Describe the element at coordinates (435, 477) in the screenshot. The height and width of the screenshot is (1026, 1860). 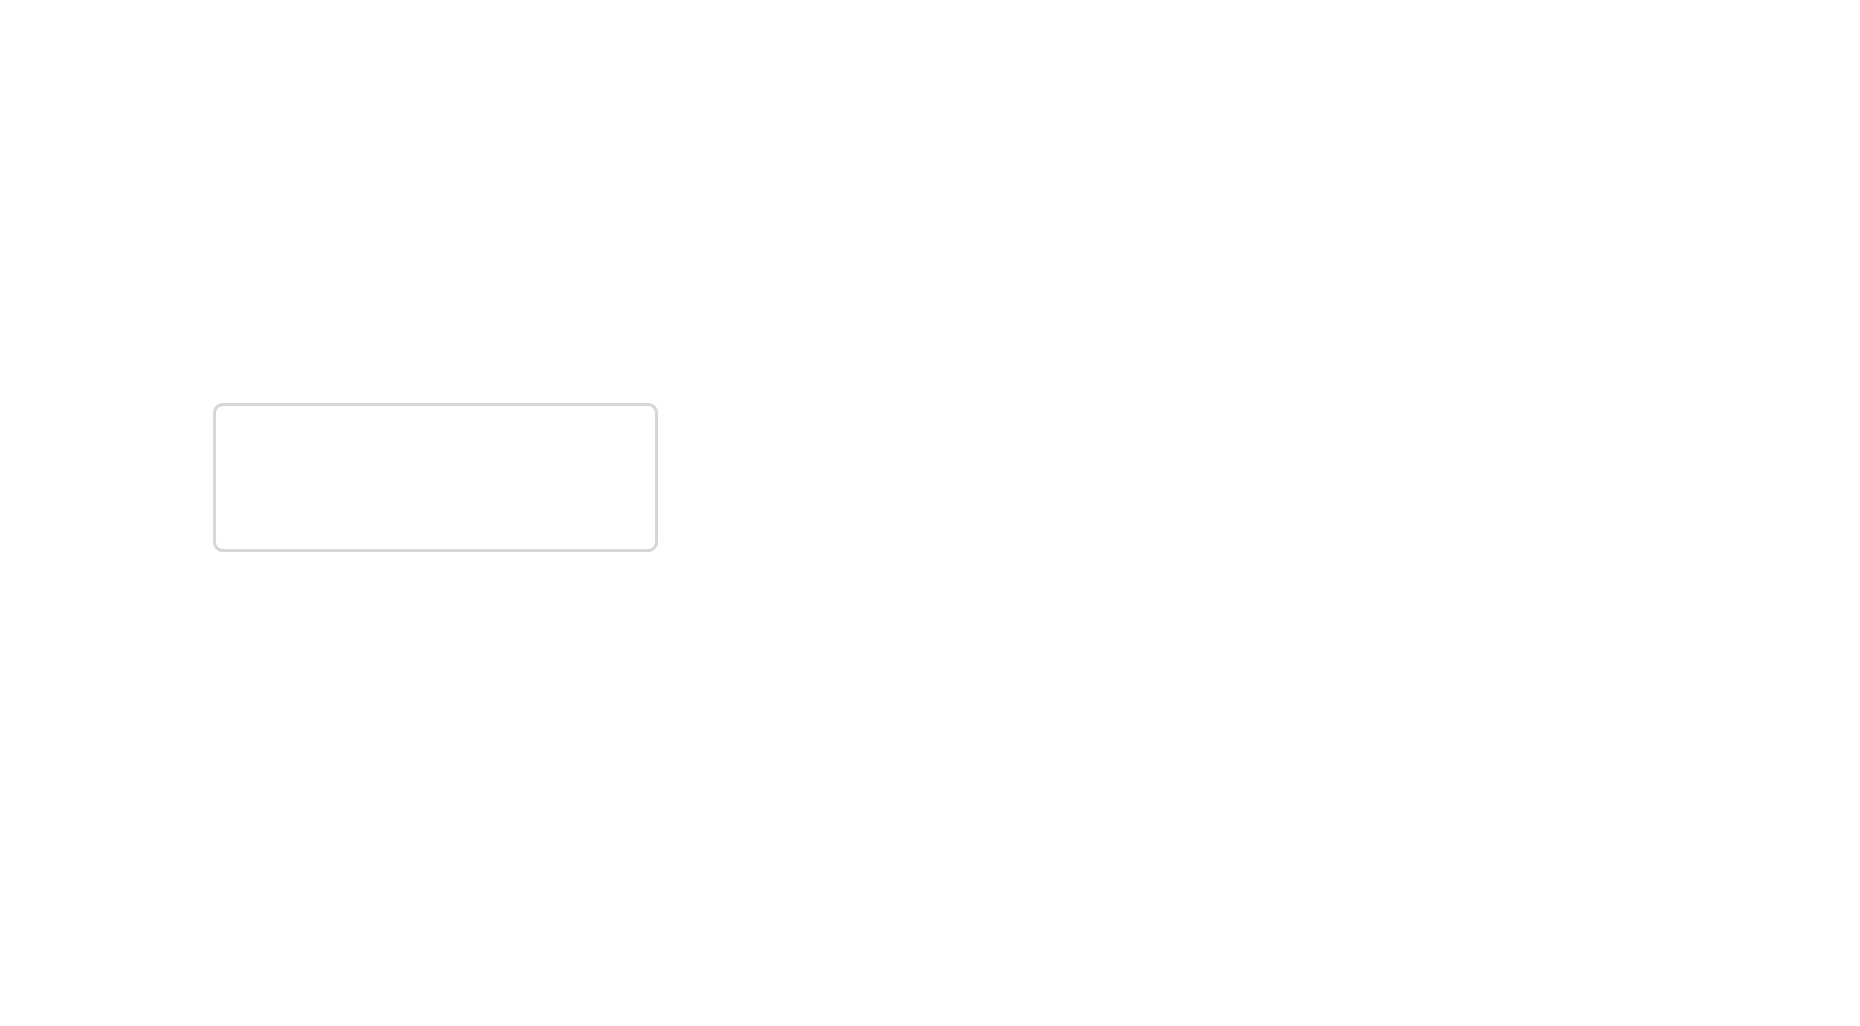
I see `legend` at that location.